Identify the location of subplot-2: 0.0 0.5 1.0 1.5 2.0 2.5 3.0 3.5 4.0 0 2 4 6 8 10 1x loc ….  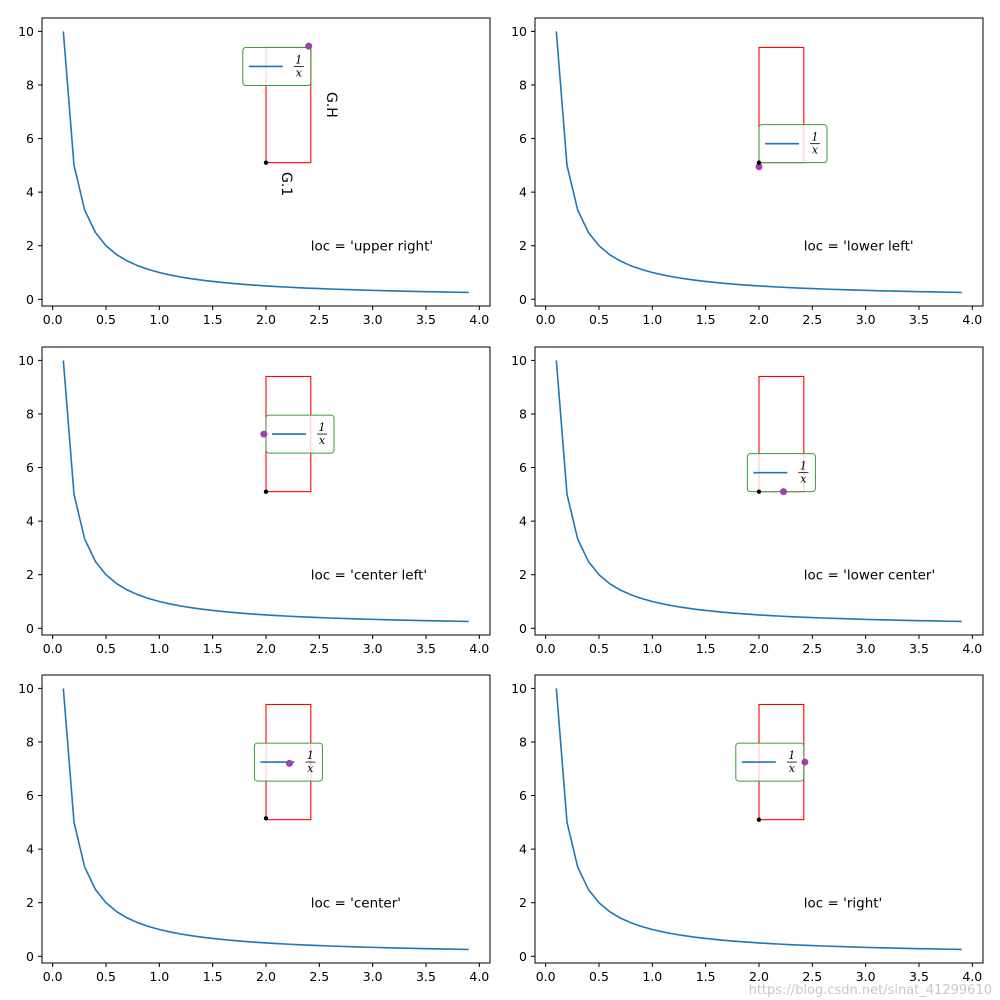
(747, 172).